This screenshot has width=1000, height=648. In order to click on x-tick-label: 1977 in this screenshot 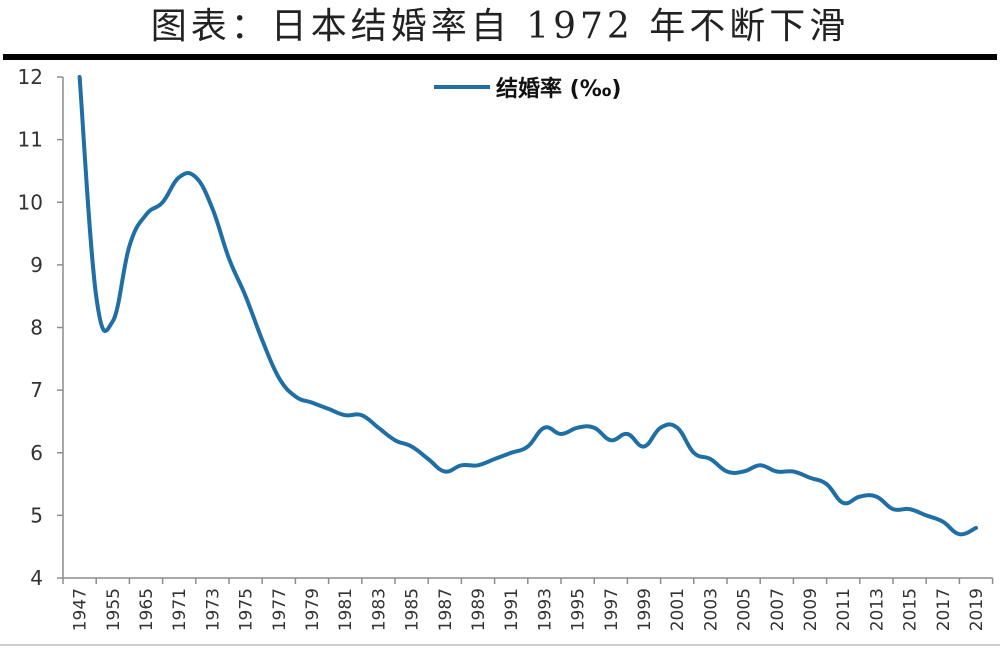, I will do `click(280, 609)`.